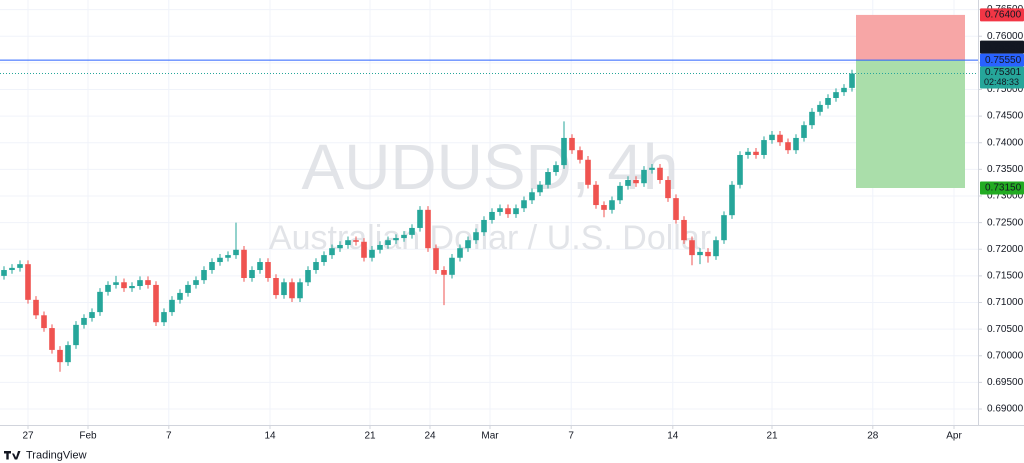 The height and width of the screenshot is (463, 1024). What do you see at coordinates (772, 436) in the screenshot?
I see `x-tick-label: 21` at bounding box center [772, 436].